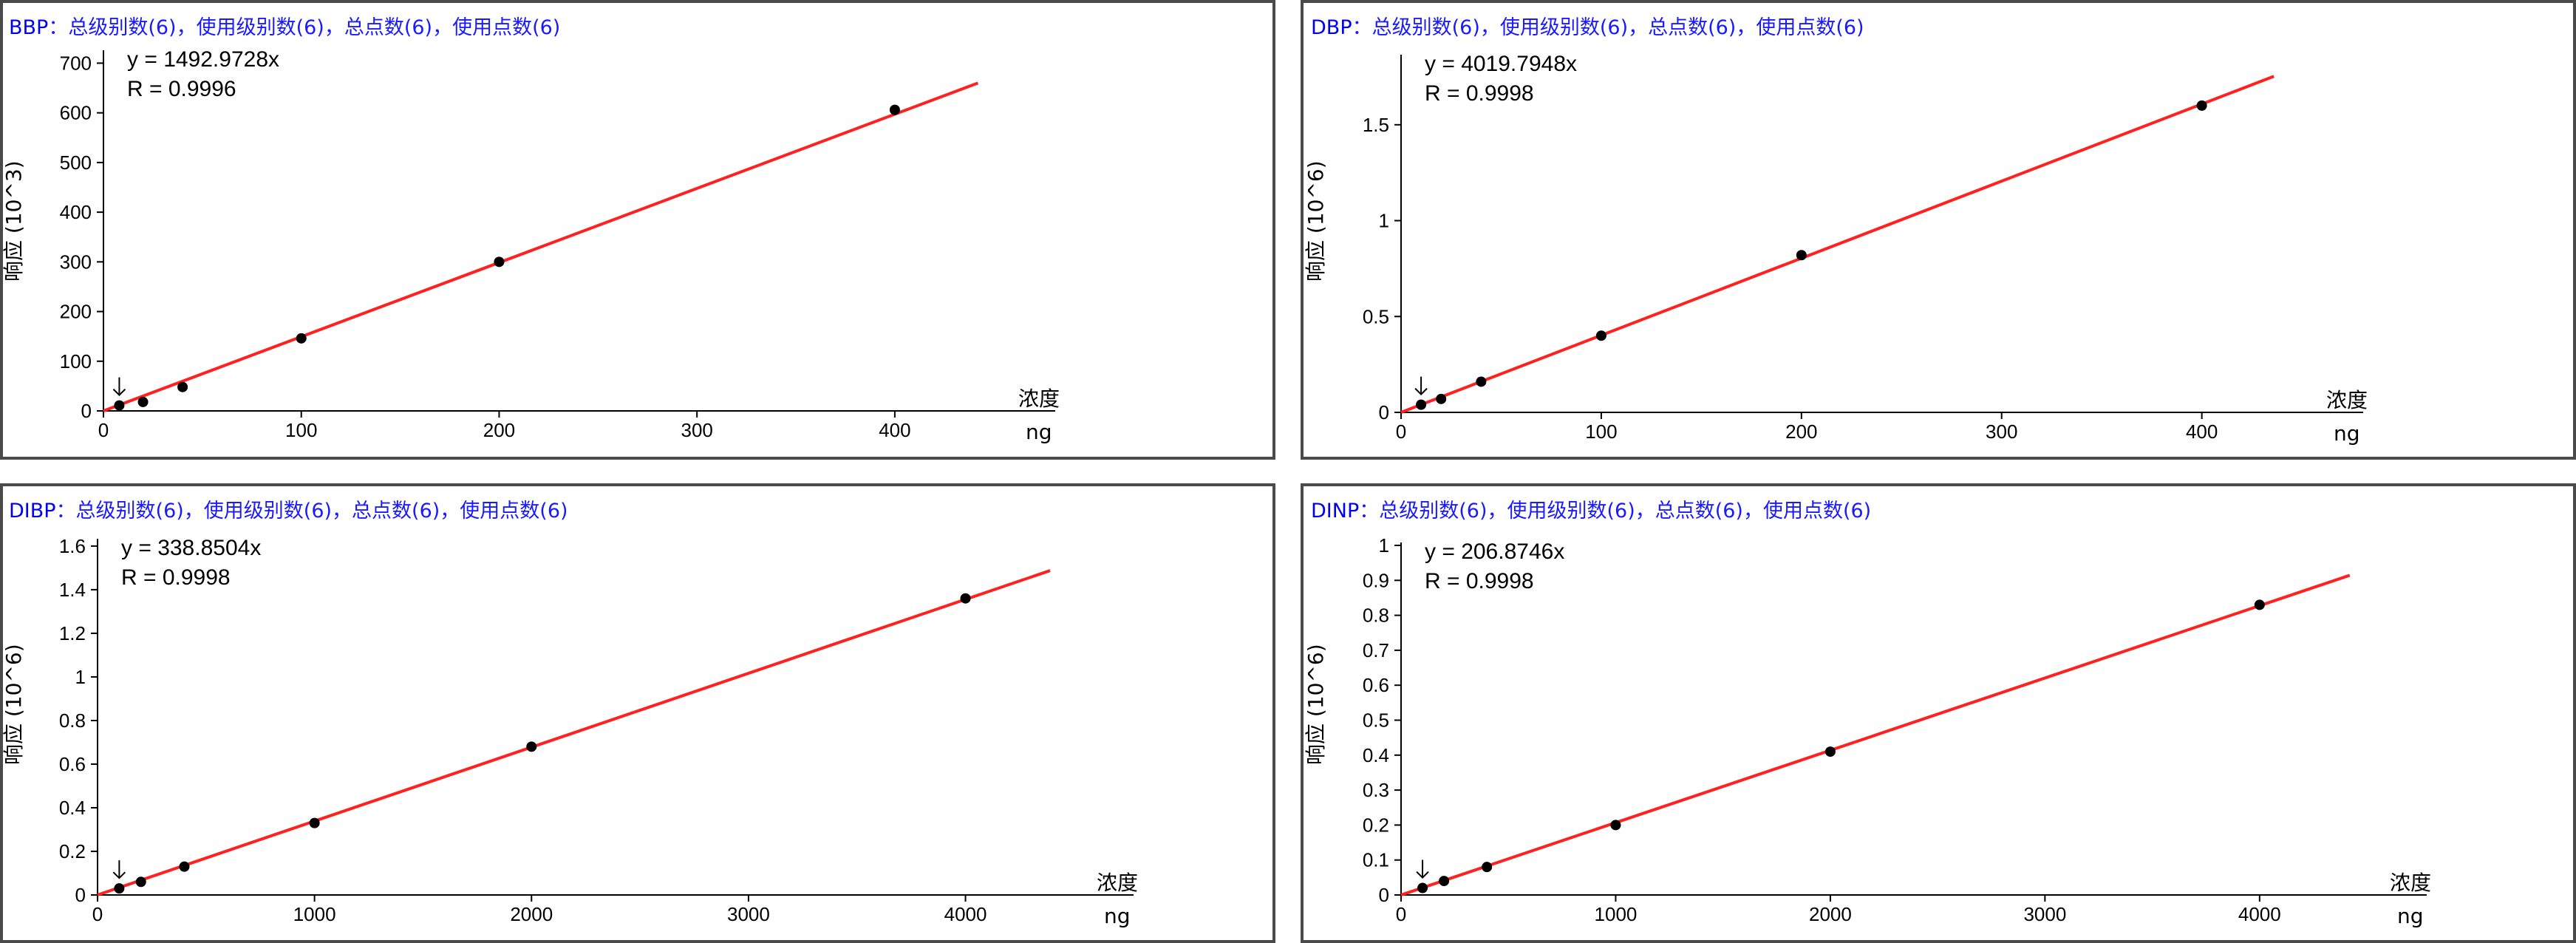 This screenshot has height=943, width=2576. I want to click on chart-title: DBP：总级别数(6)，使用级别数(6)，总点数(6)，使用点数(6), so click(1587, 27).